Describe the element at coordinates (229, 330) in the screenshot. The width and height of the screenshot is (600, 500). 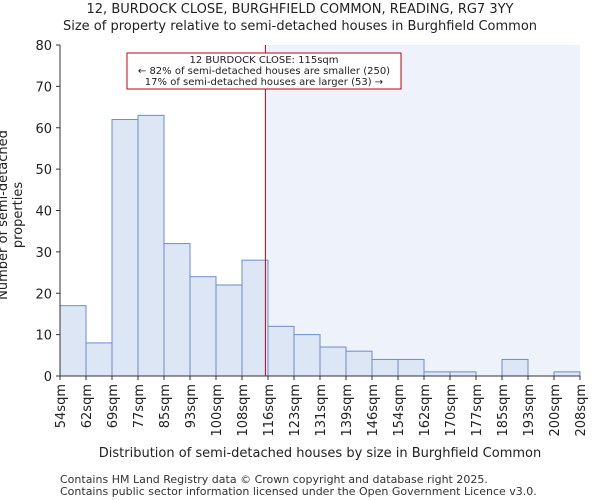
I see `bar-100sqm` at that location.